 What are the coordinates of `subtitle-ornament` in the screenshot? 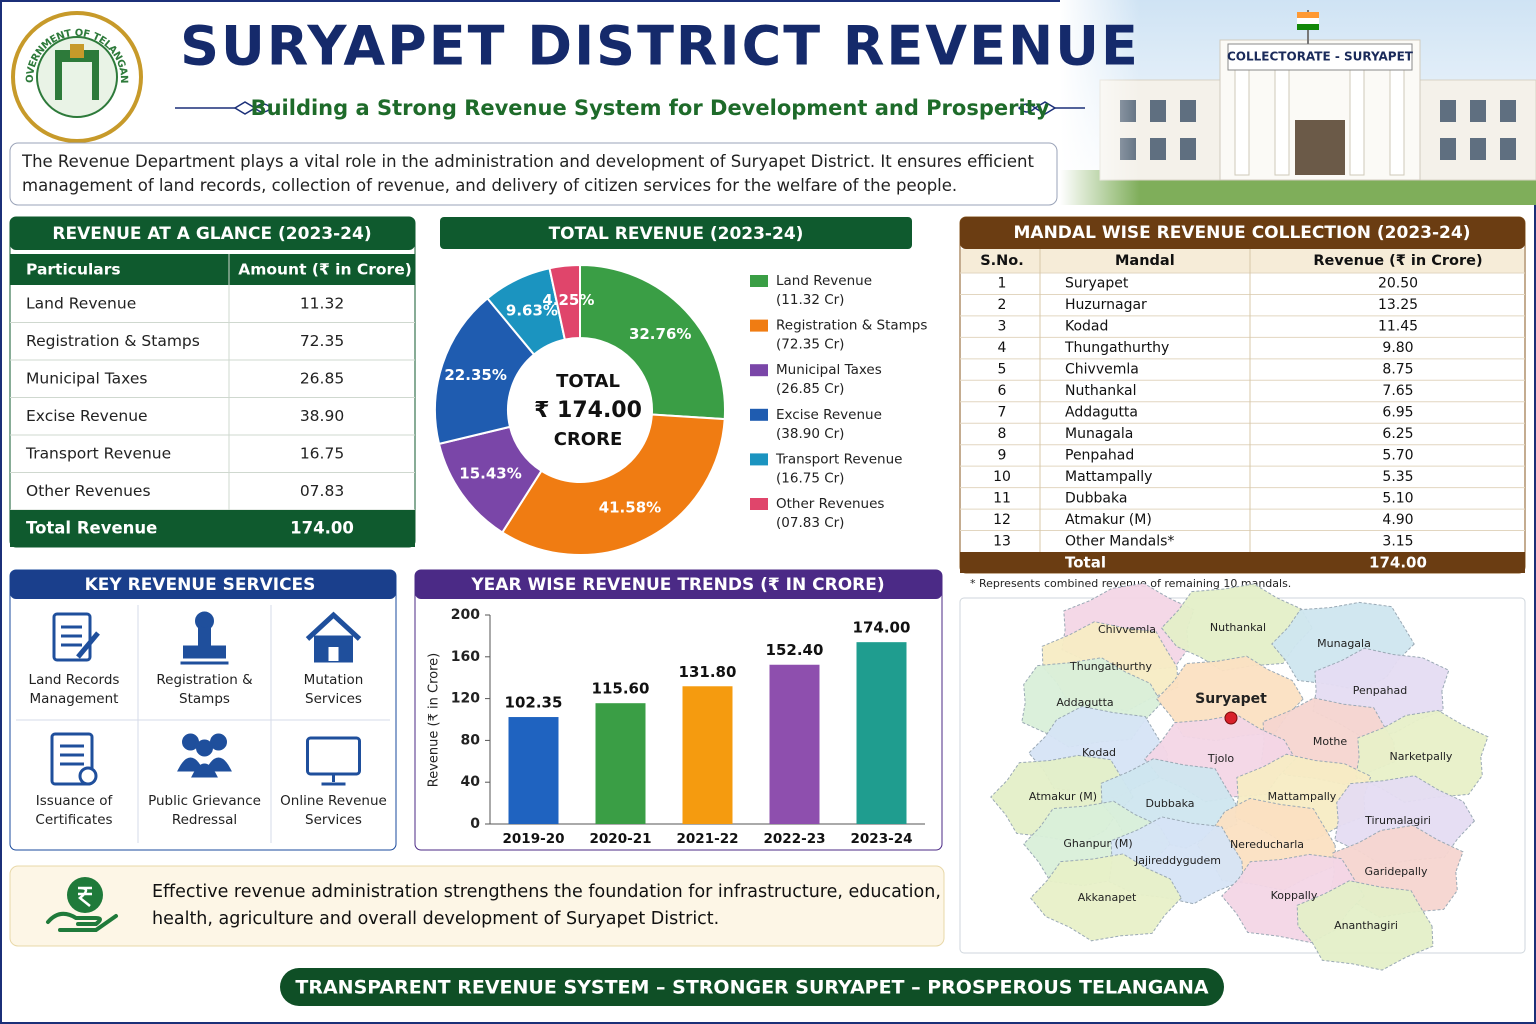 It's located at (630, 108).